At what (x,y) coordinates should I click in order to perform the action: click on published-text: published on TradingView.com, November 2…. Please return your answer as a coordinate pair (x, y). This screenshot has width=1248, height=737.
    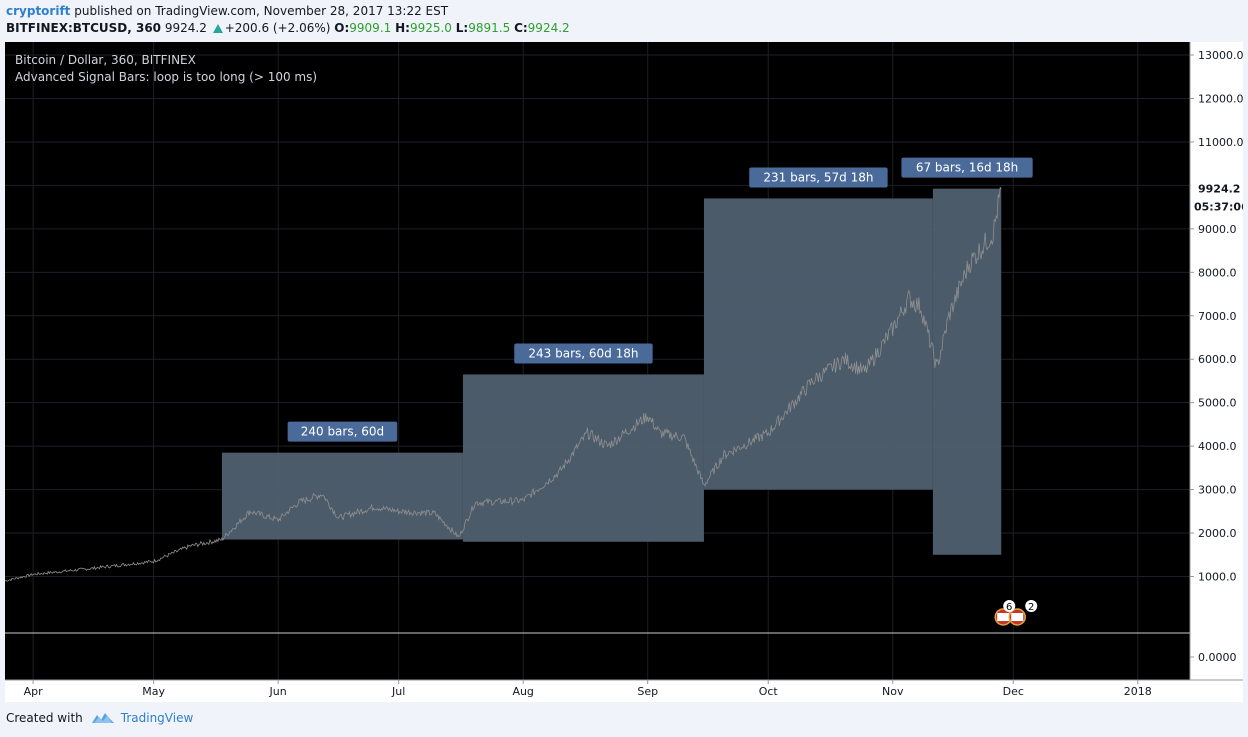
    Looking at the image, I should click on (261, 11).